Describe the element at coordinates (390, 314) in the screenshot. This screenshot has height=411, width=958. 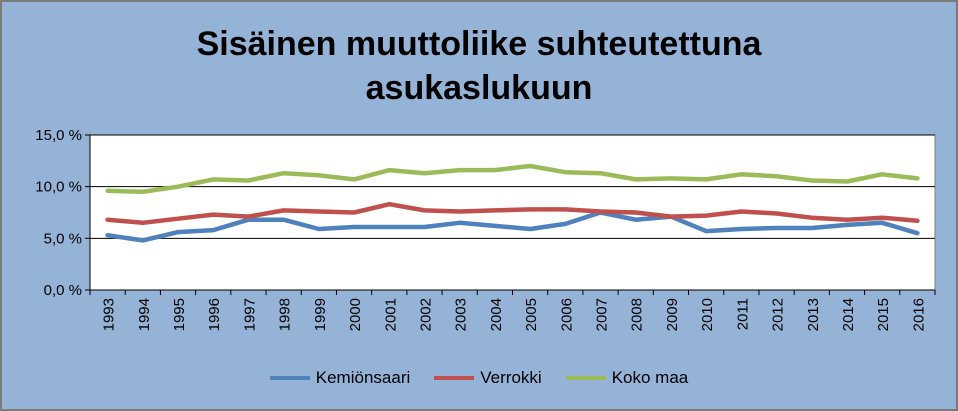
I see `x-tick-label: 2001` at that location.